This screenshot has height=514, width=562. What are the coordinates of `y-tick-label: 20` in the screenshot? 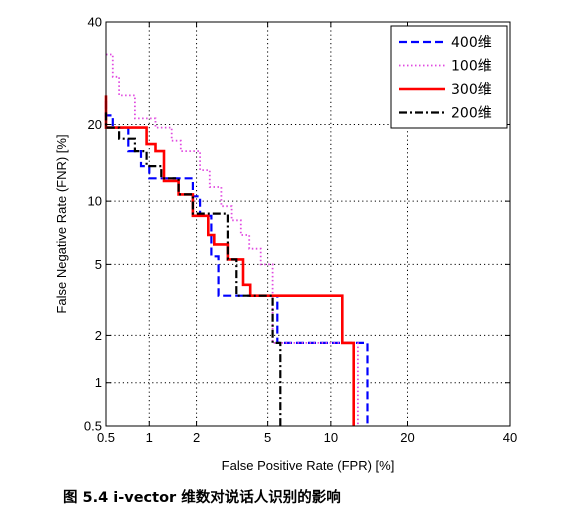 It's located at (95, 124).